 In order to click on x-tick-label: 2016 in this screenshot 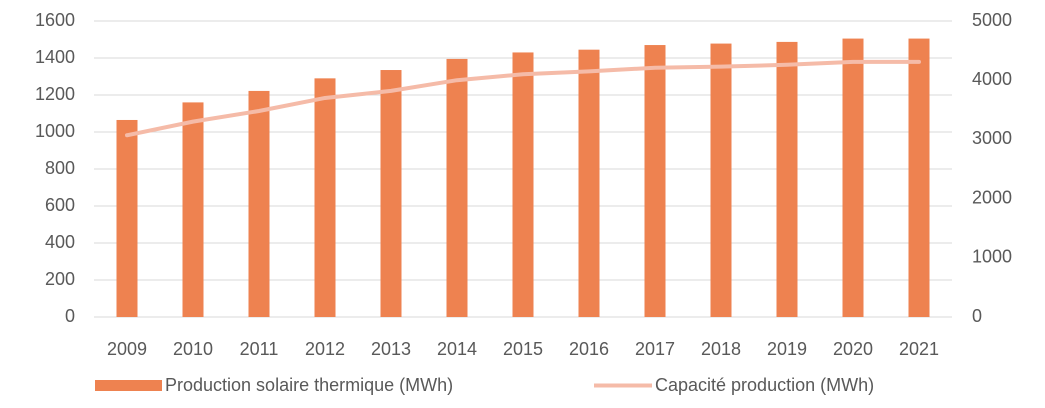, I will do `click(589, 349)`.